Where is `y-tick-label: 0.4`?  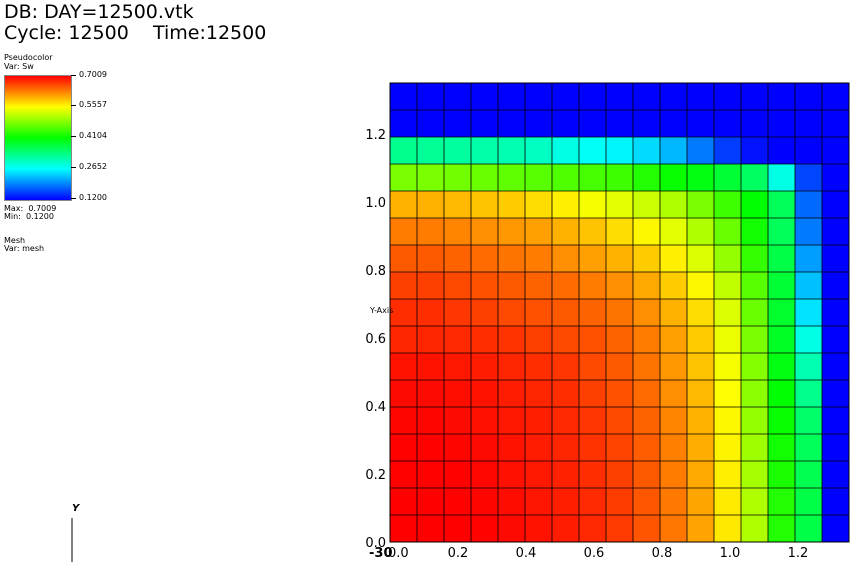 y-tick-label: 0.4 is located at coordinates (375, 407).